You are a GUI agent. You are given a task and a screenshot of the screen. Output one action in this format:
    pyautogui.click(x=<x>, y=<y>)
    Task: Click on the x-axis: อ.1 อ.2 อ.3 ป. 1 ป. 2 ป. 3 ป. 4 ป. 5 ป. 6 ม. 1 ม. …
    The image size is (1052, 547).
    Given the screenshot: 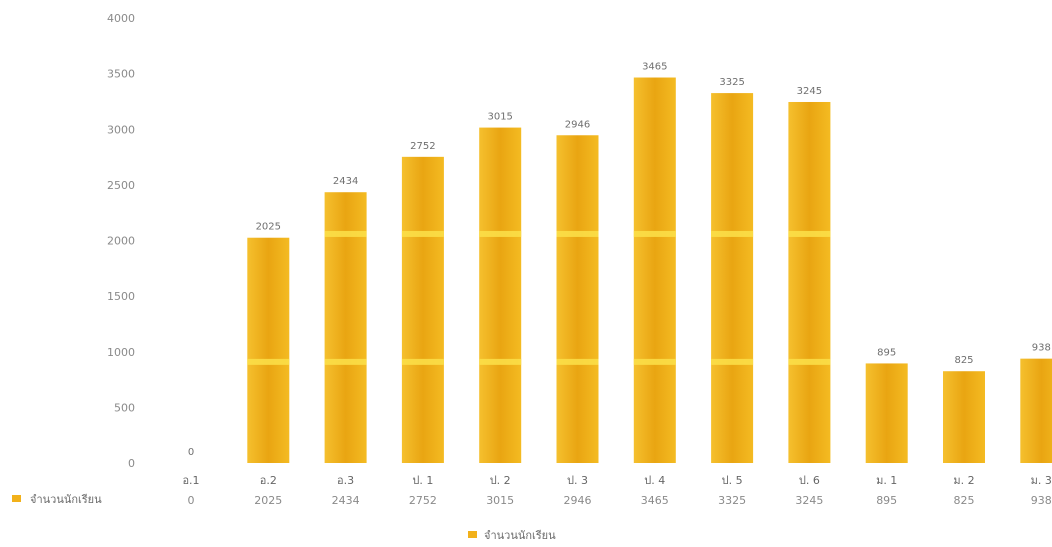 What is the action you would take?
    pyautogui.click(x=616, y=480)
    